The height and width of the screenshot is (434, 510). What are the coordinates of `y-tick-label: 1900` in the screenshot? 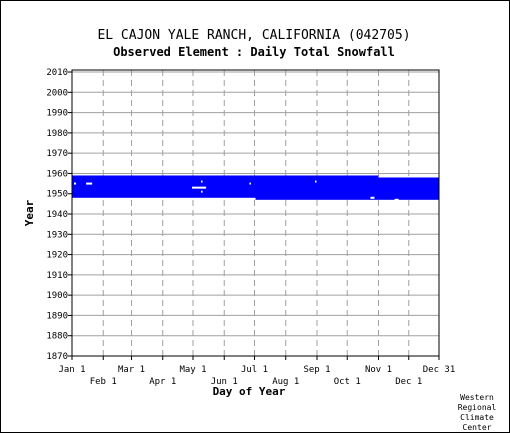 It's located at (57, 296).